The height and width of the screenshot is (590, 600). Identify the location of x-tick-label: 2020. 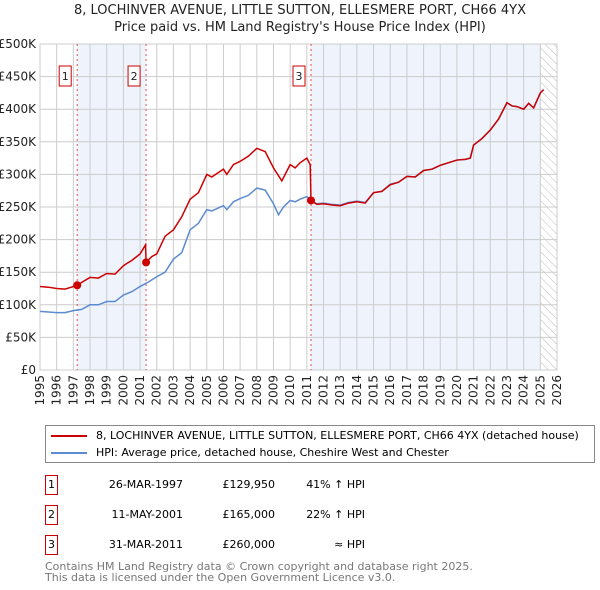
(457, 390).